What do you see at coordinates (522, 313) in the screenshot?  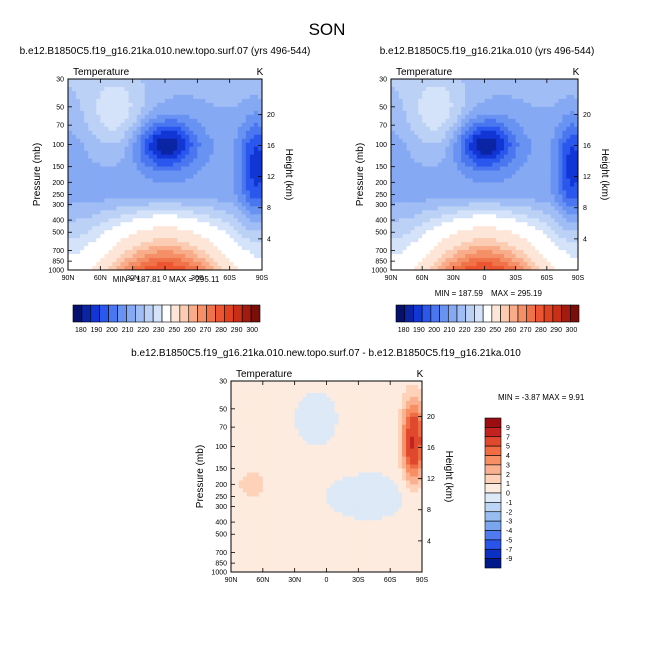 I see `colorbar-box` at bounding box center [522, 313].